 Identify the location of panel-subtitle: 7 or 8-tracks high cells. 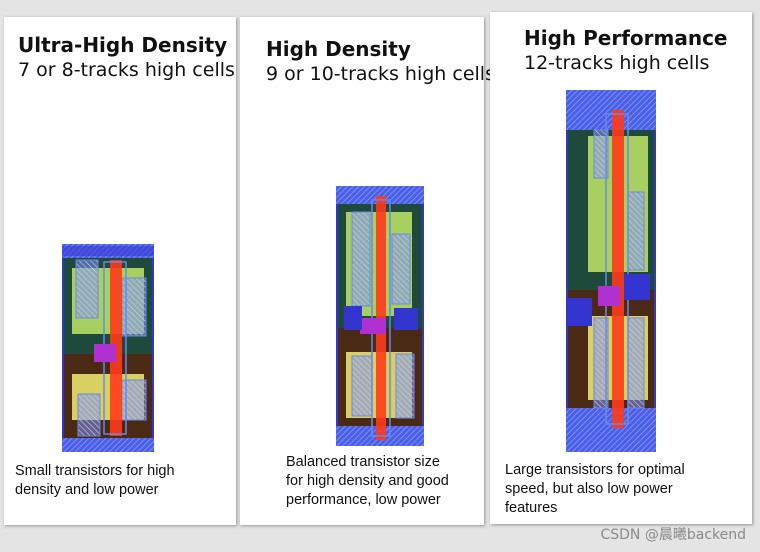
(126, 70).